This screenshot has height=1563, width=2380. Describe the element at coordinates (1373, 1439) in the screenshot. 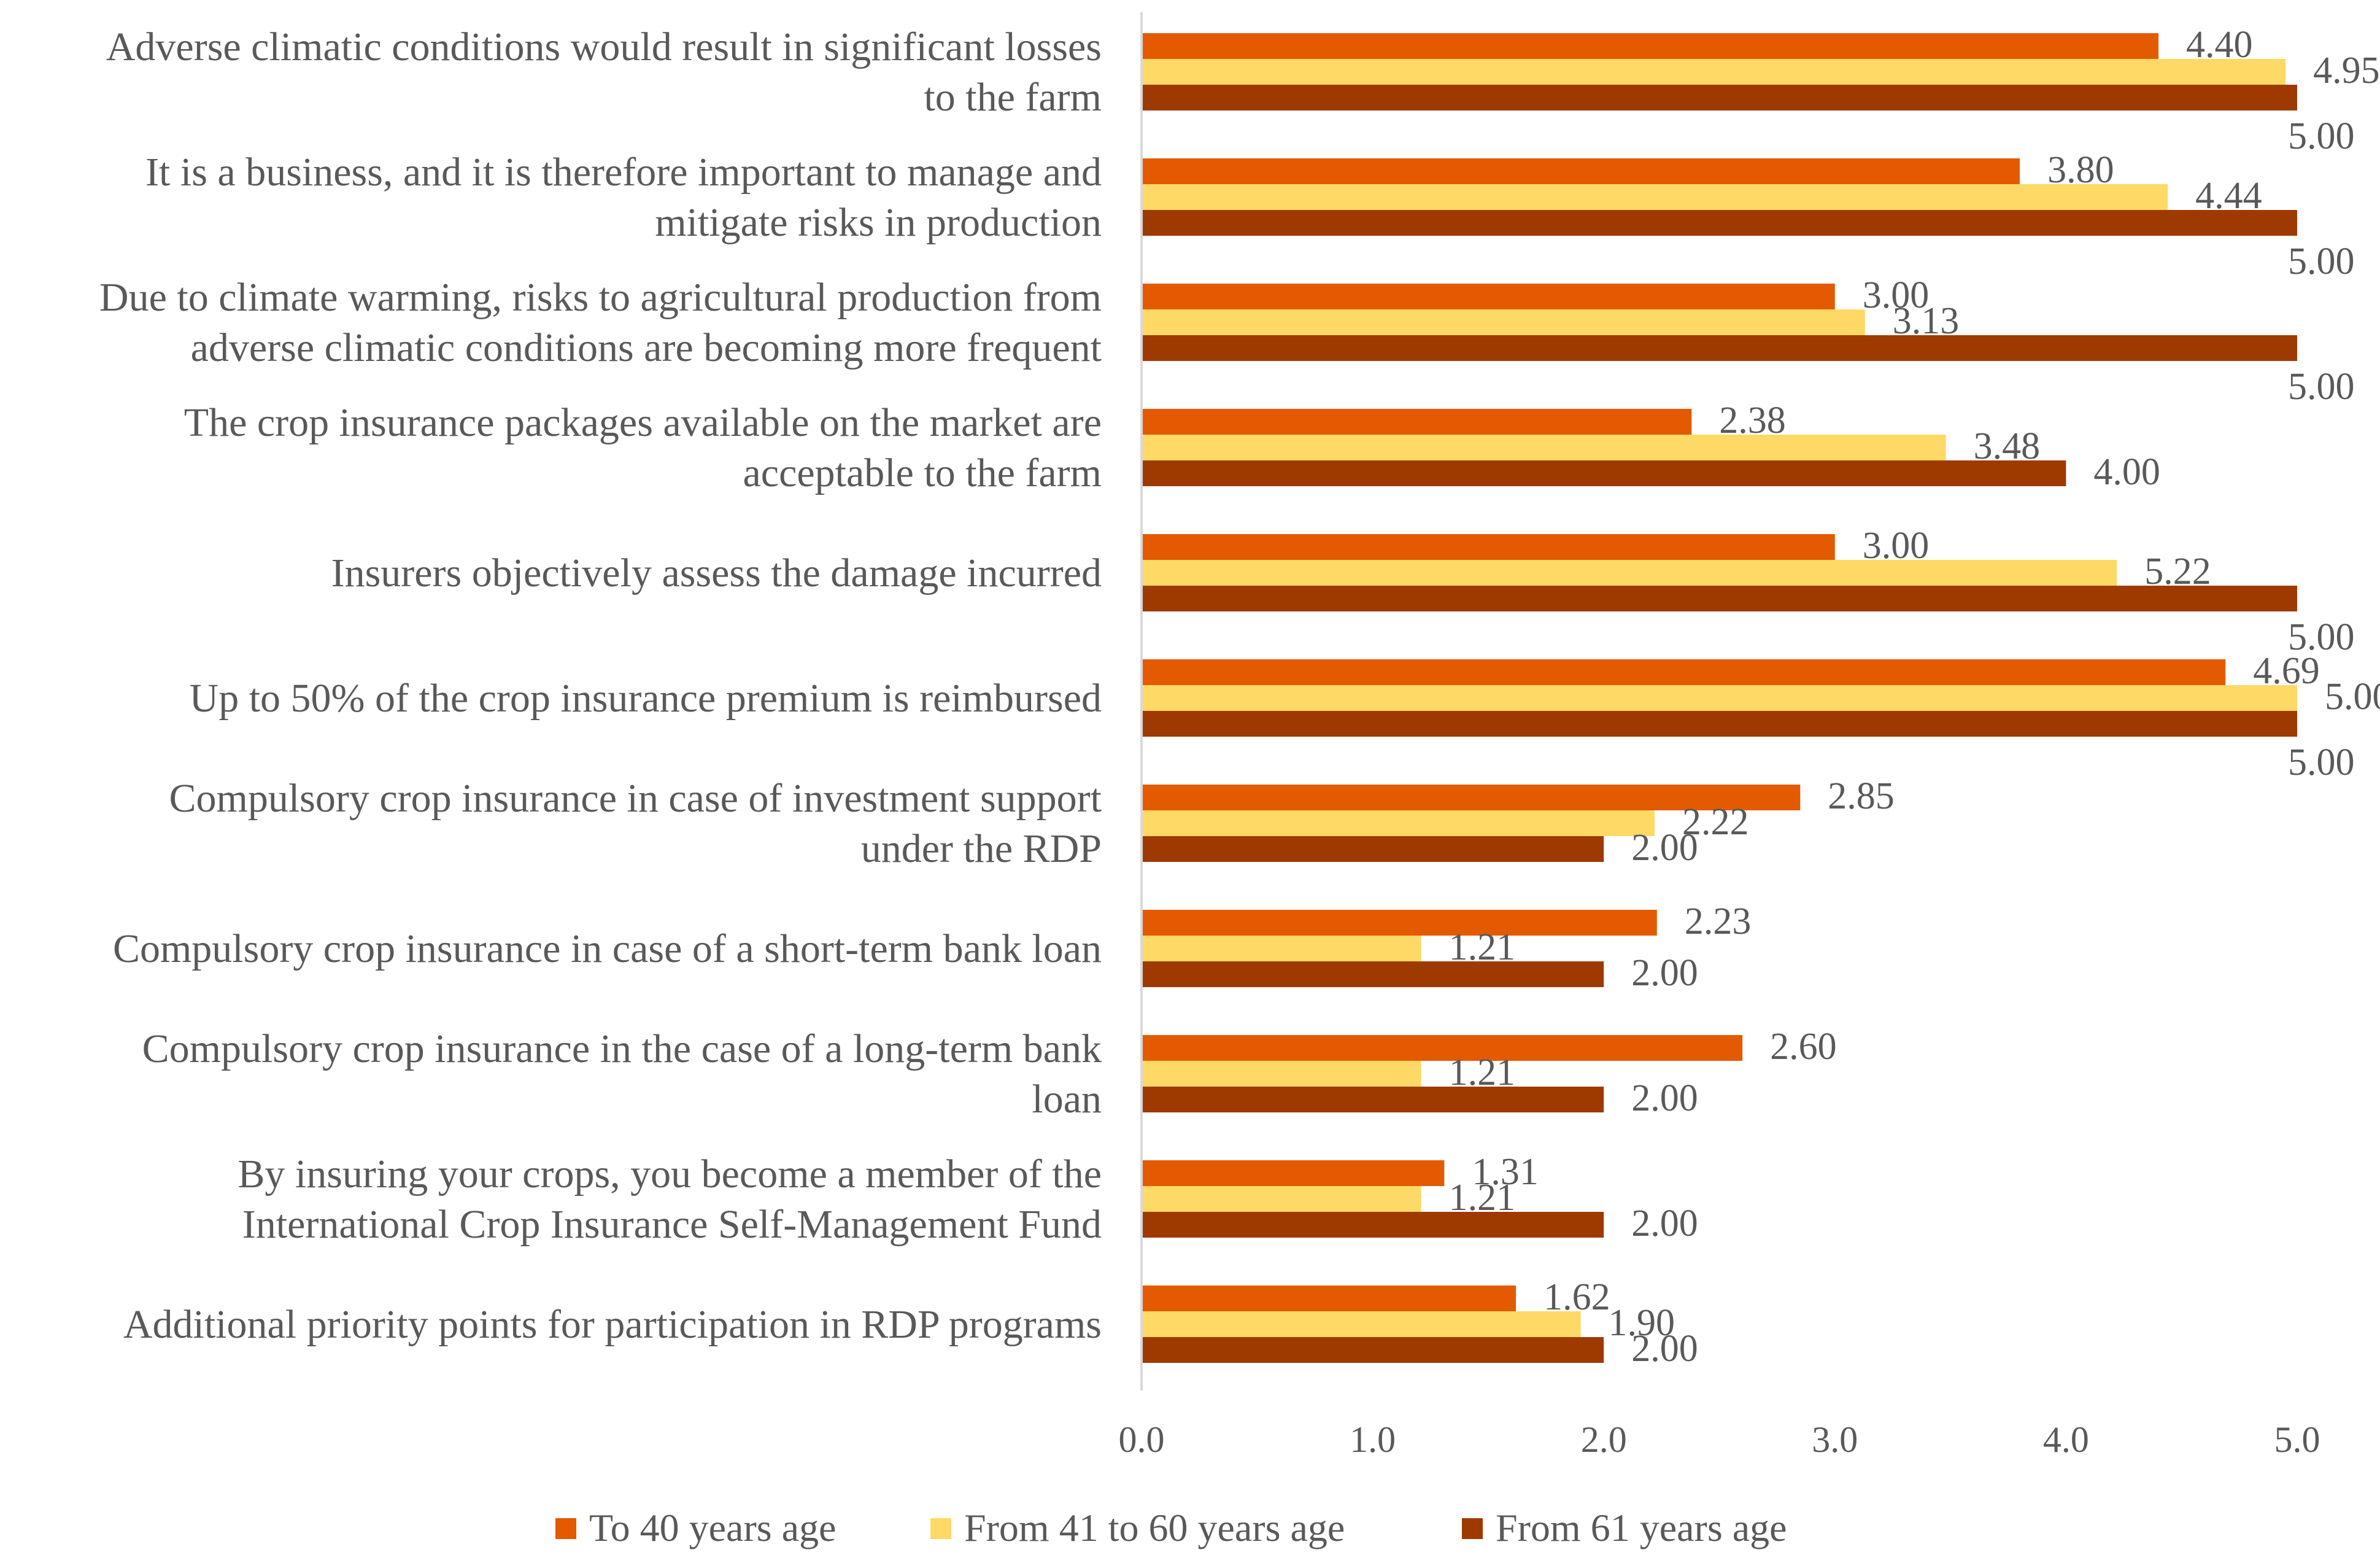

I see `x-tick-label: 1.0` at that location.